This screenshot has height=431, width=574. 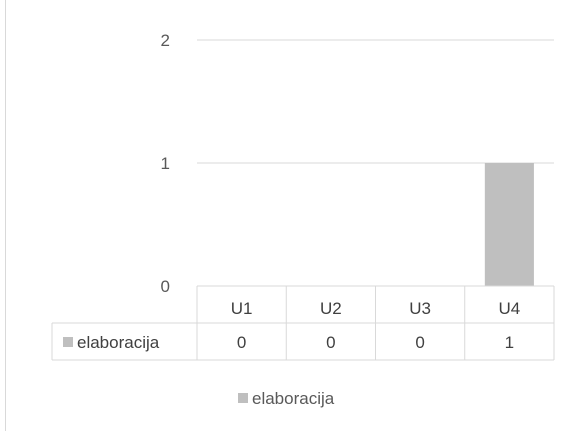 I want to click on bars, so click(x=509, y=224).